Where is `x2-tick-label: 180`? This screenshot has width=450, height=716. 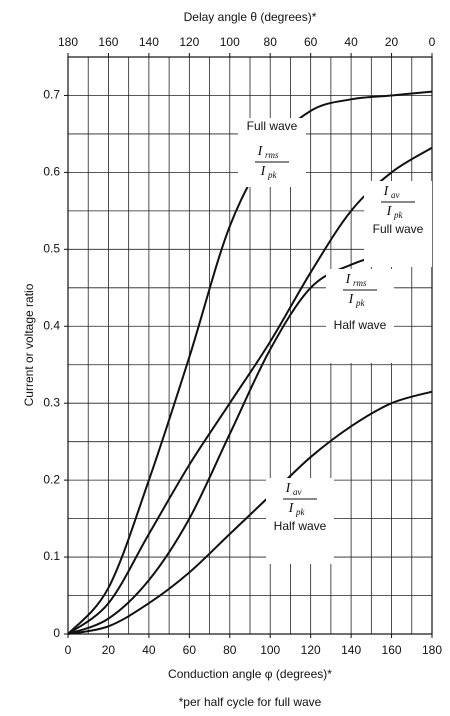
x2-tick-label: 180 is located at coordinates (68, 42).